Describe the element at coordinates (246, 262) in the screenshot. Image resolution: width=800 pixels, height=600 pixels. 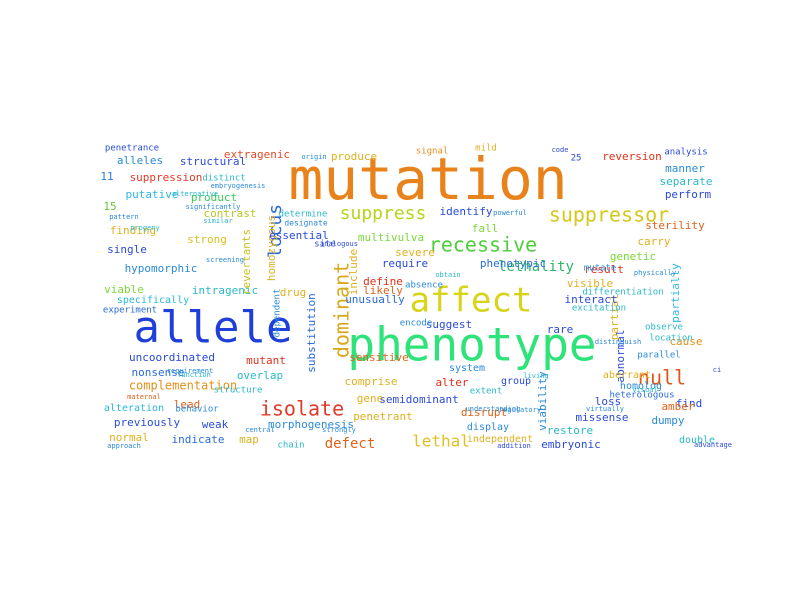
I see `word-revertants: revertants` at that location.